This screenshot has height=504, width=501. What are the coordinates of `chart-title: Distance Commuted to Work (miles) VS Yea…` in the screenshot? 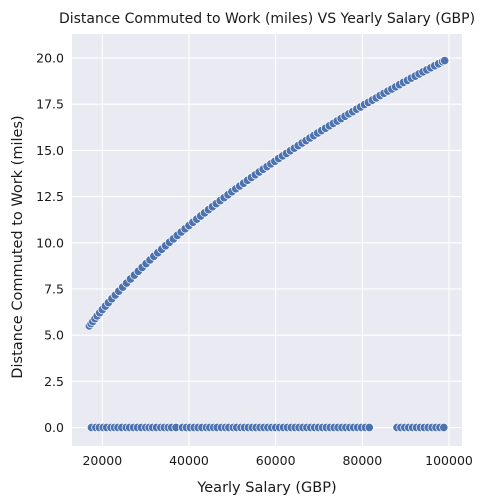 It's located at (267, 19).